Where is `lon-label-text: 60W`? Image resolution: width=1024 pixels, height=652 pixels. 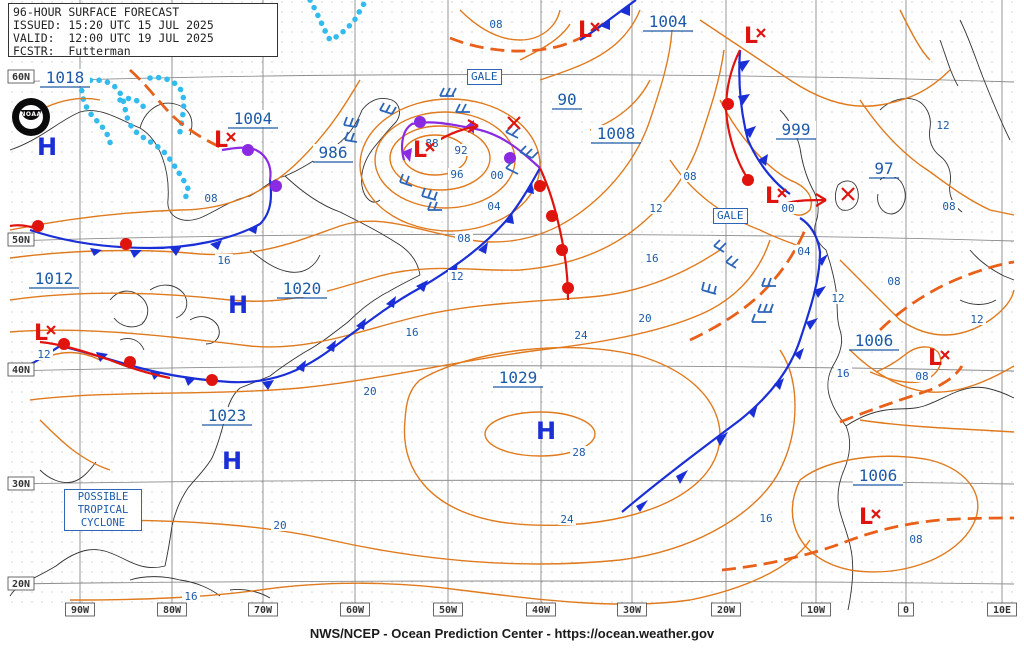 lon-label-text: 60W is located at coordinates (355, 610).